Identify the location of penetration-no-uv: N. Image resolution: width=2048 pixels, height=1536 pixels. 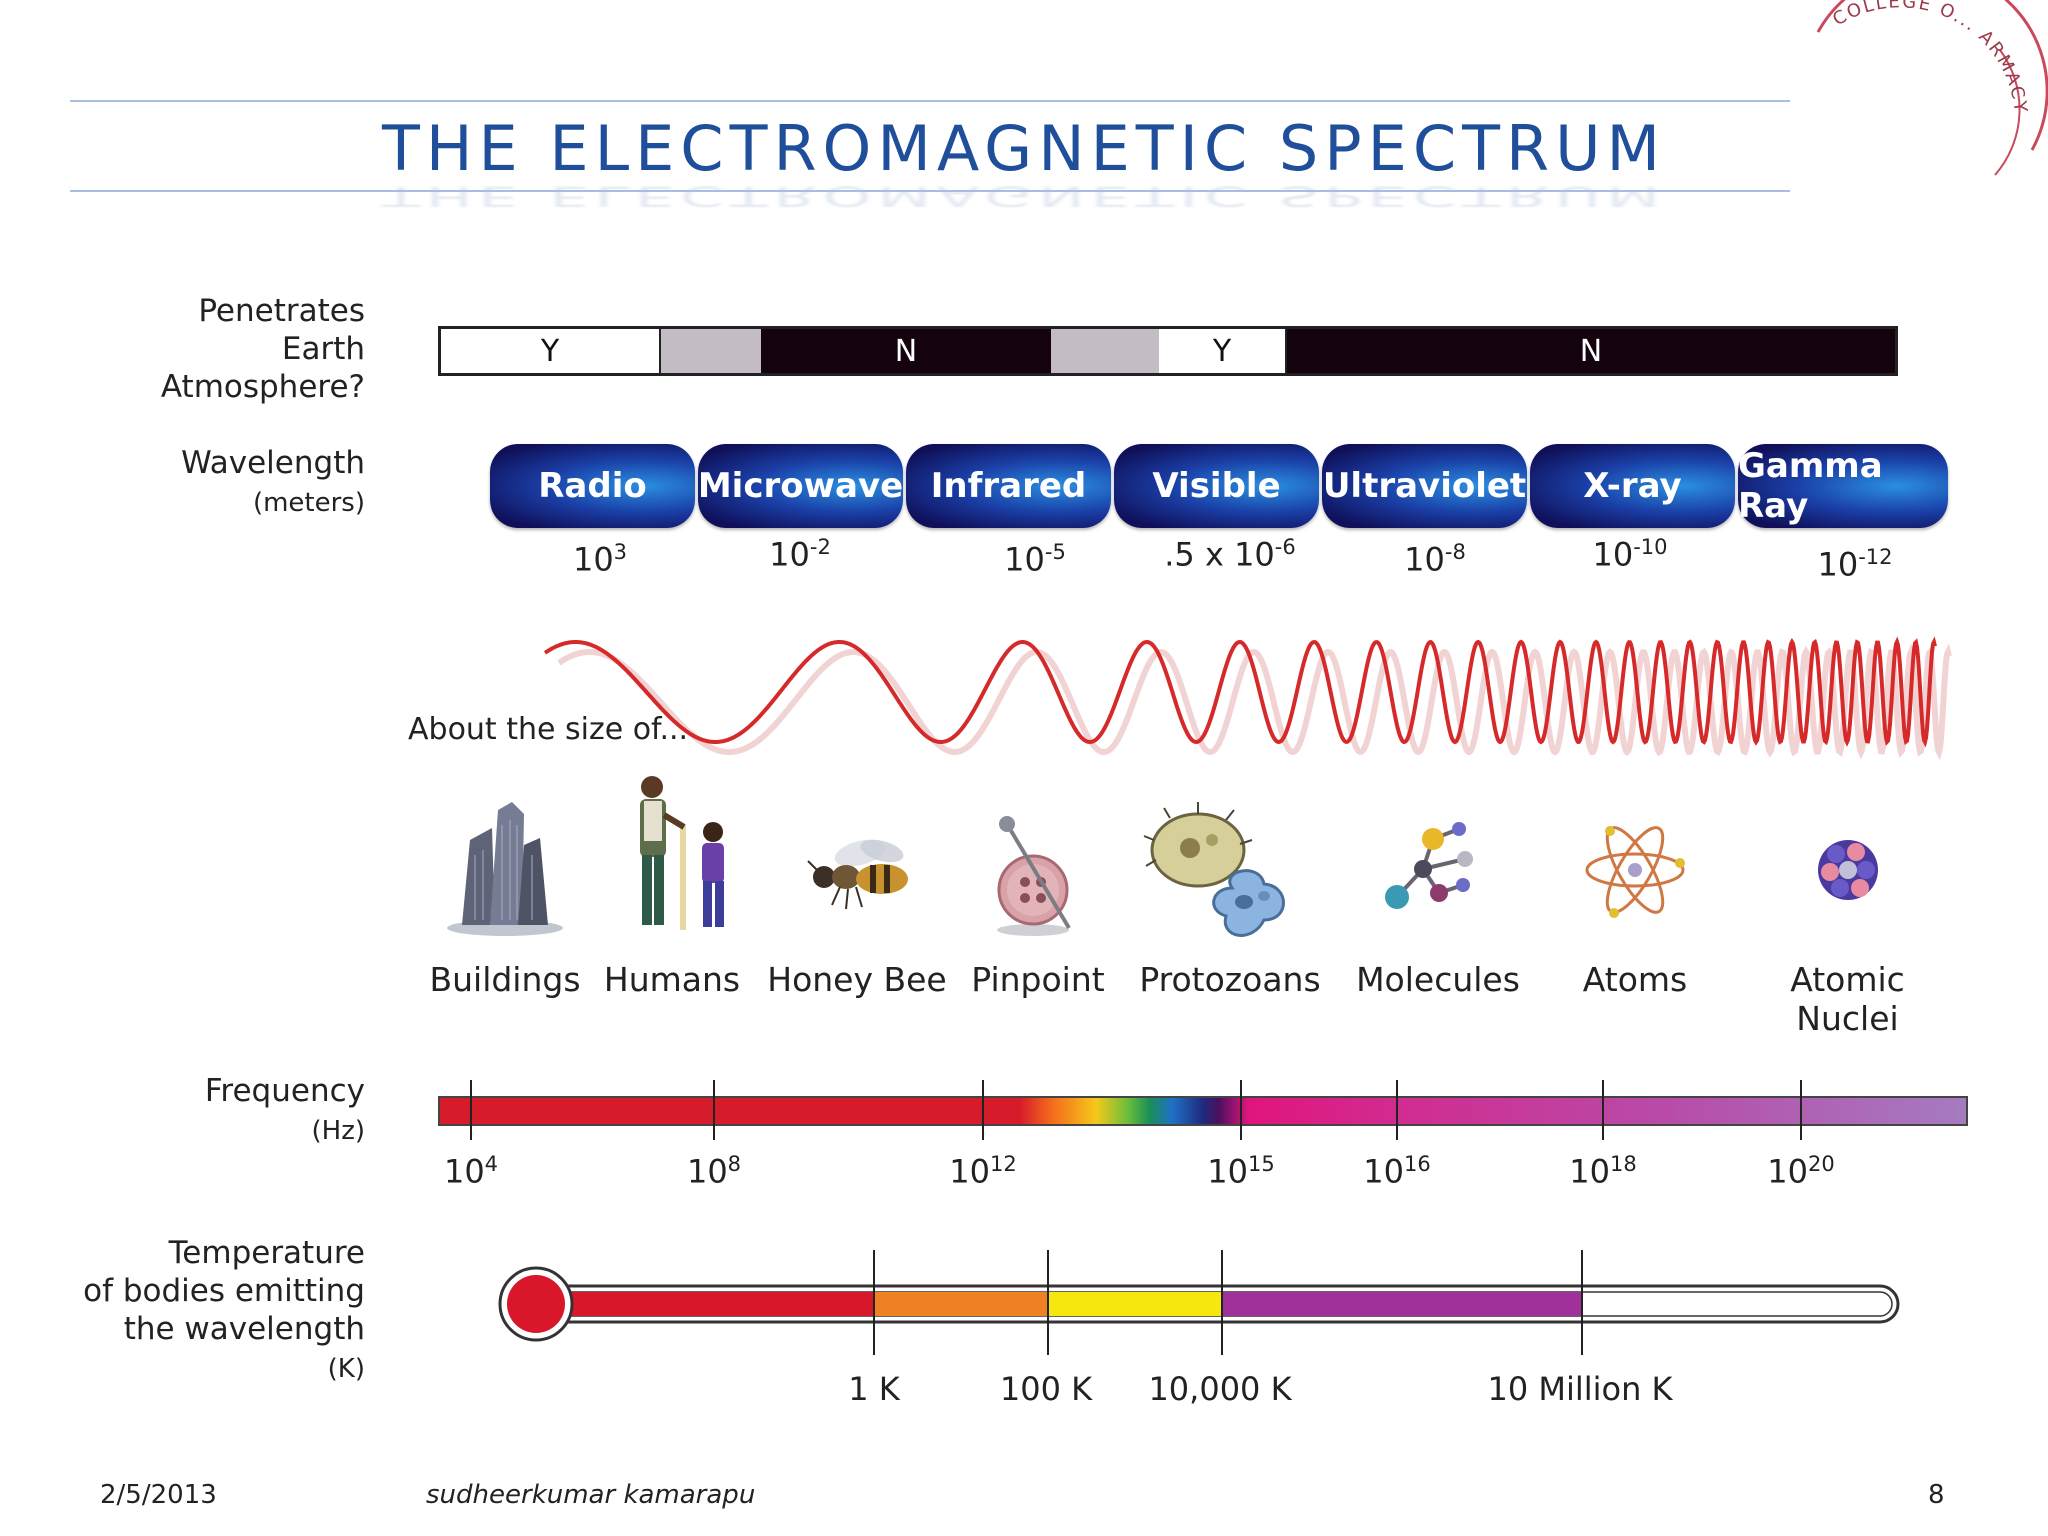
(1591, 351).